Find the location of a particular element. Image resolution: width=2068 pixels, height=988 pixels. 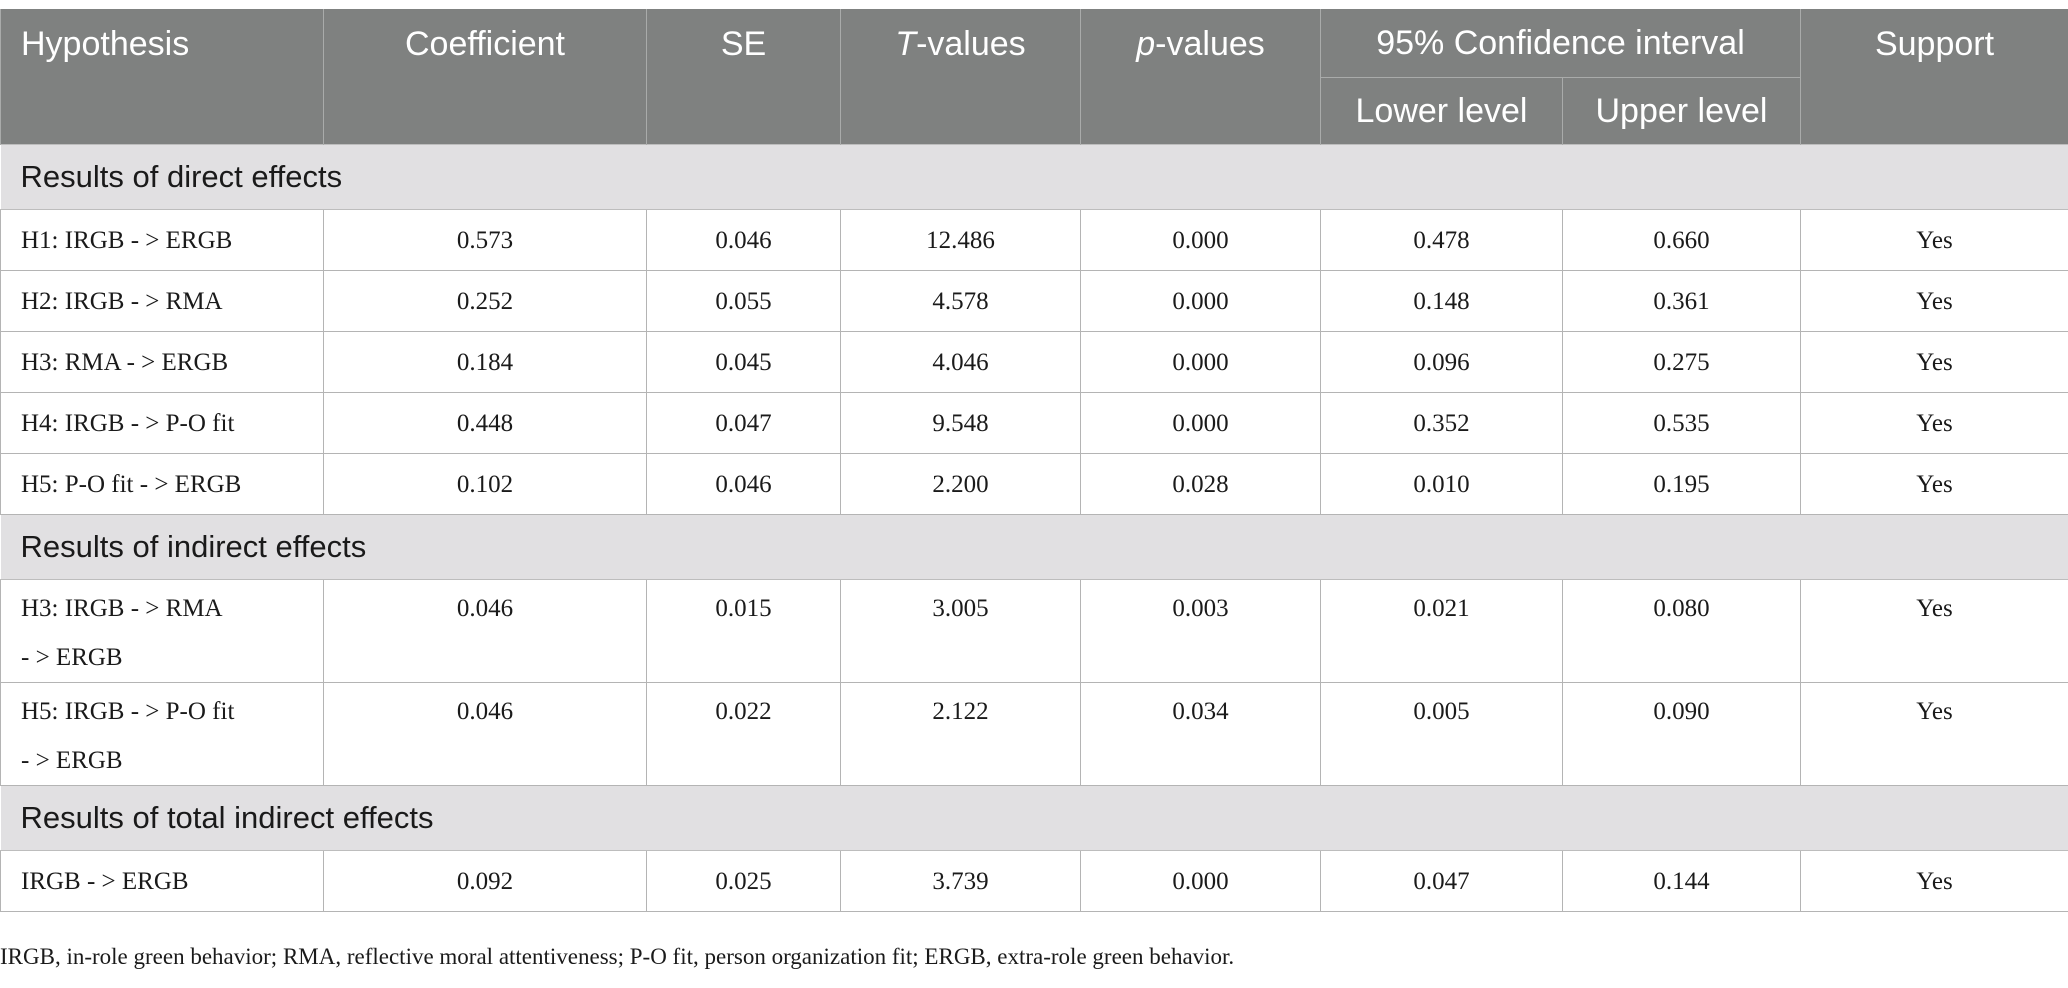

hypothesis-cell: H5: IRGB - > P-O fit - > ERGB is located at coordinates (162, 734).